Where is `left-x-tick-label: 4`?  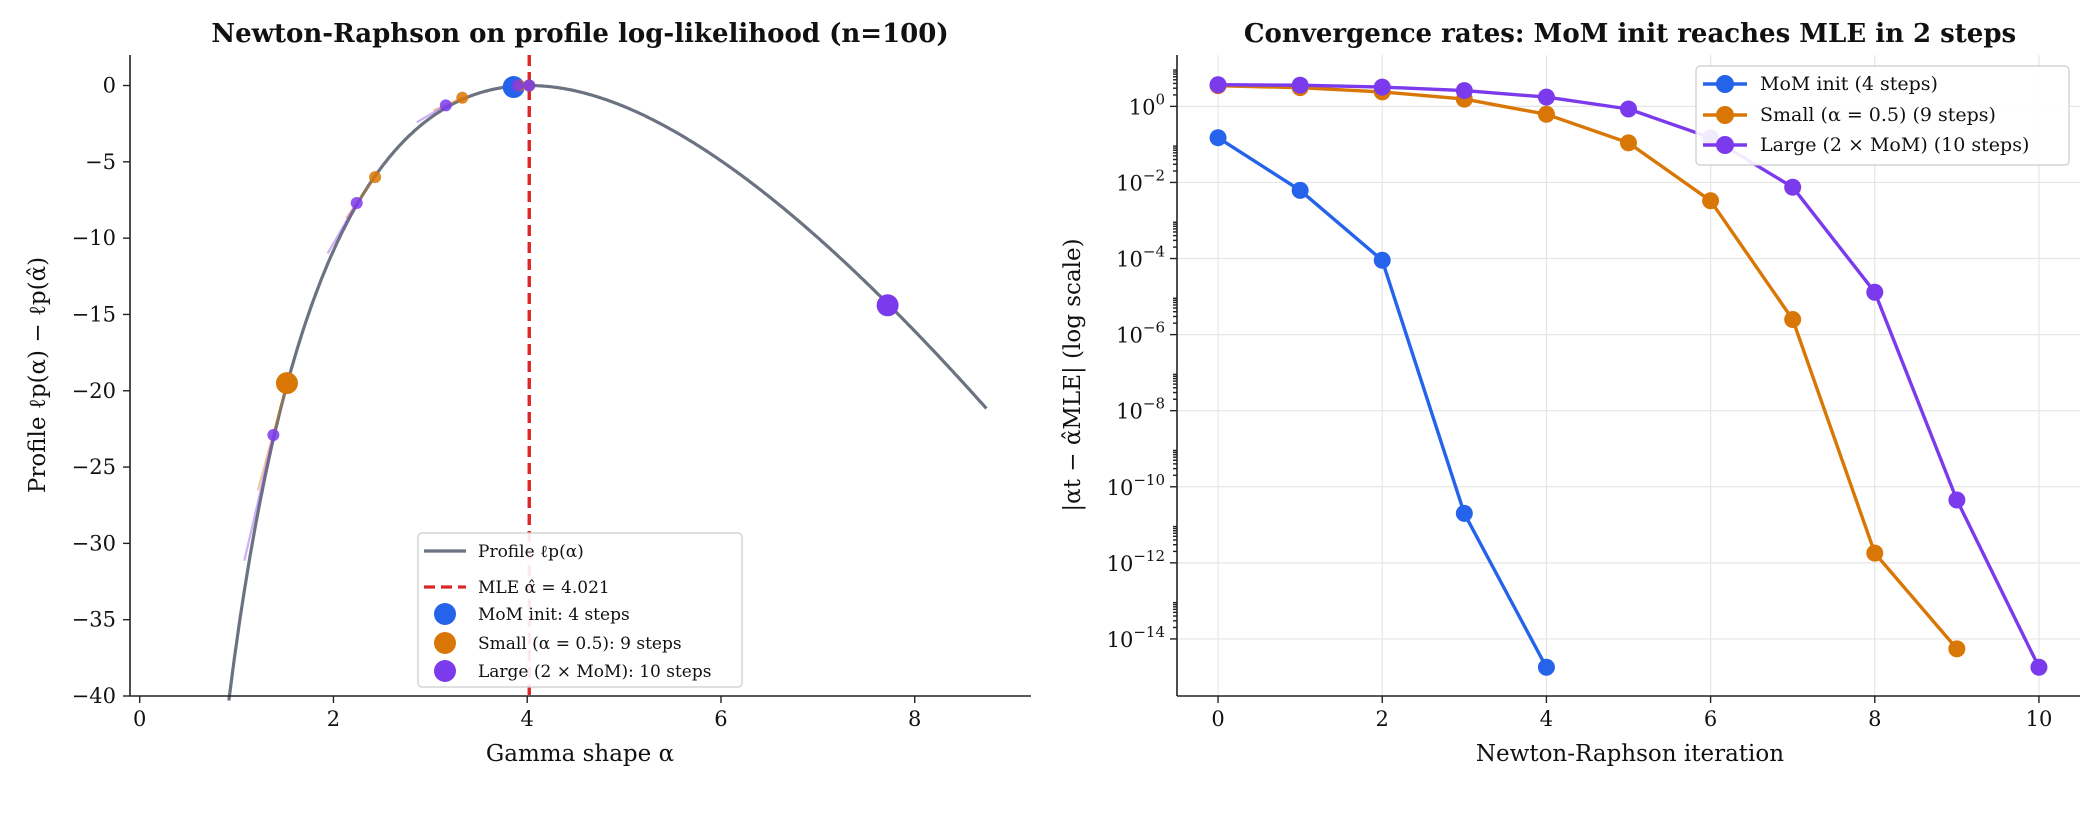
left-x-tick-label: 4 is located at coordinates (527, 719).